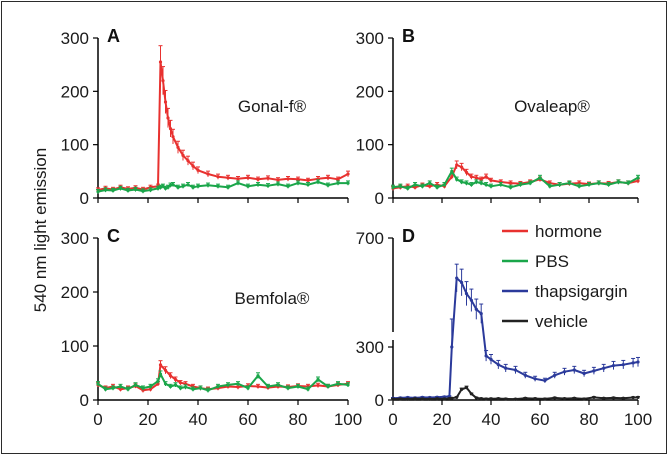 This screenshot has height=456, width=668. I want to click on y-tick-label: 0, so click(379, 198).